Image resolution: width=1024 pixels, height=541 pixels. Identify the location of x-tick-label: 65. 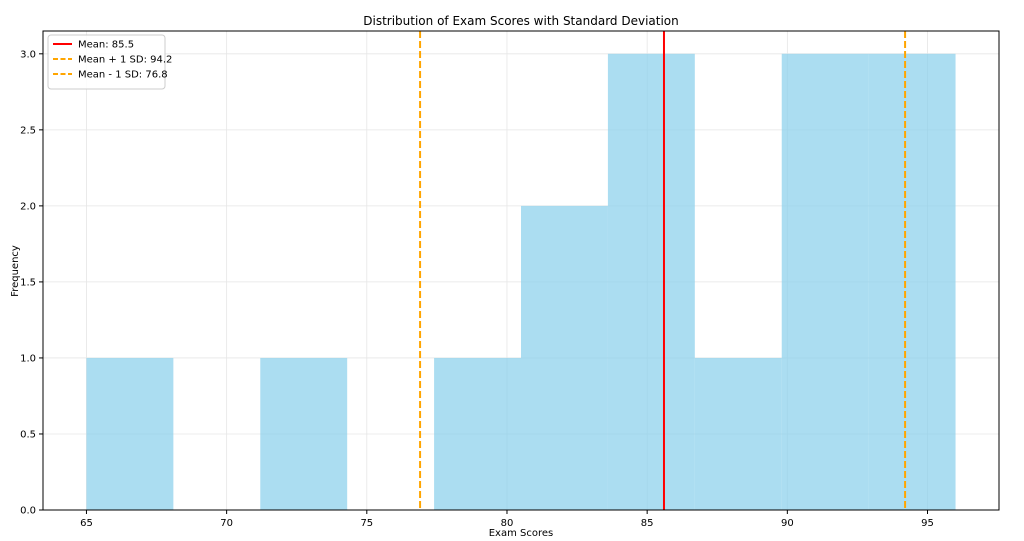
(86, 523).